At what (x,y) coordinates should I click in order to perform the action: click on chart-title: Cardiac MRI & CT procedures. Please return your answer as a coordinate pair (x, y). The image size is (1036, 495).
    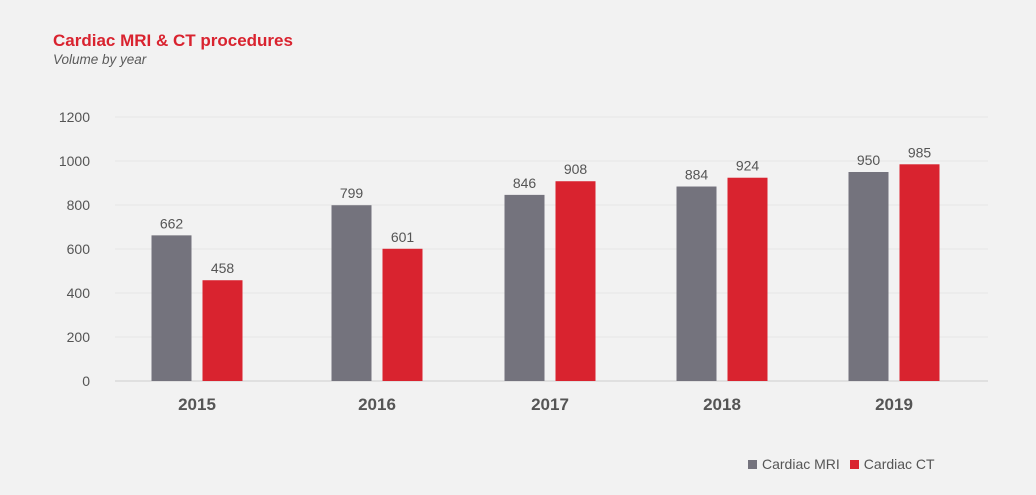
    Looking at the image, I should click on (173, 40).